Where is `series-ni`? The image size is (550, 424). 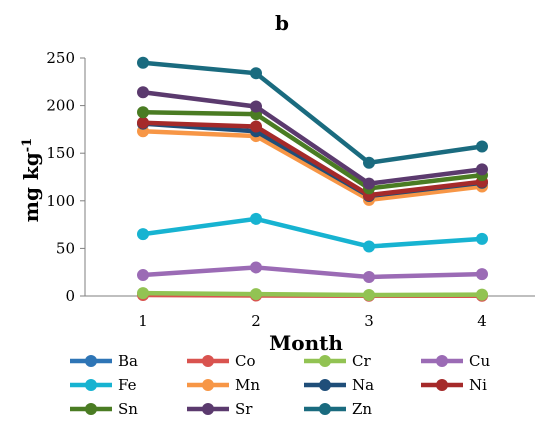
series-ni is located at coordinates (312, 159).